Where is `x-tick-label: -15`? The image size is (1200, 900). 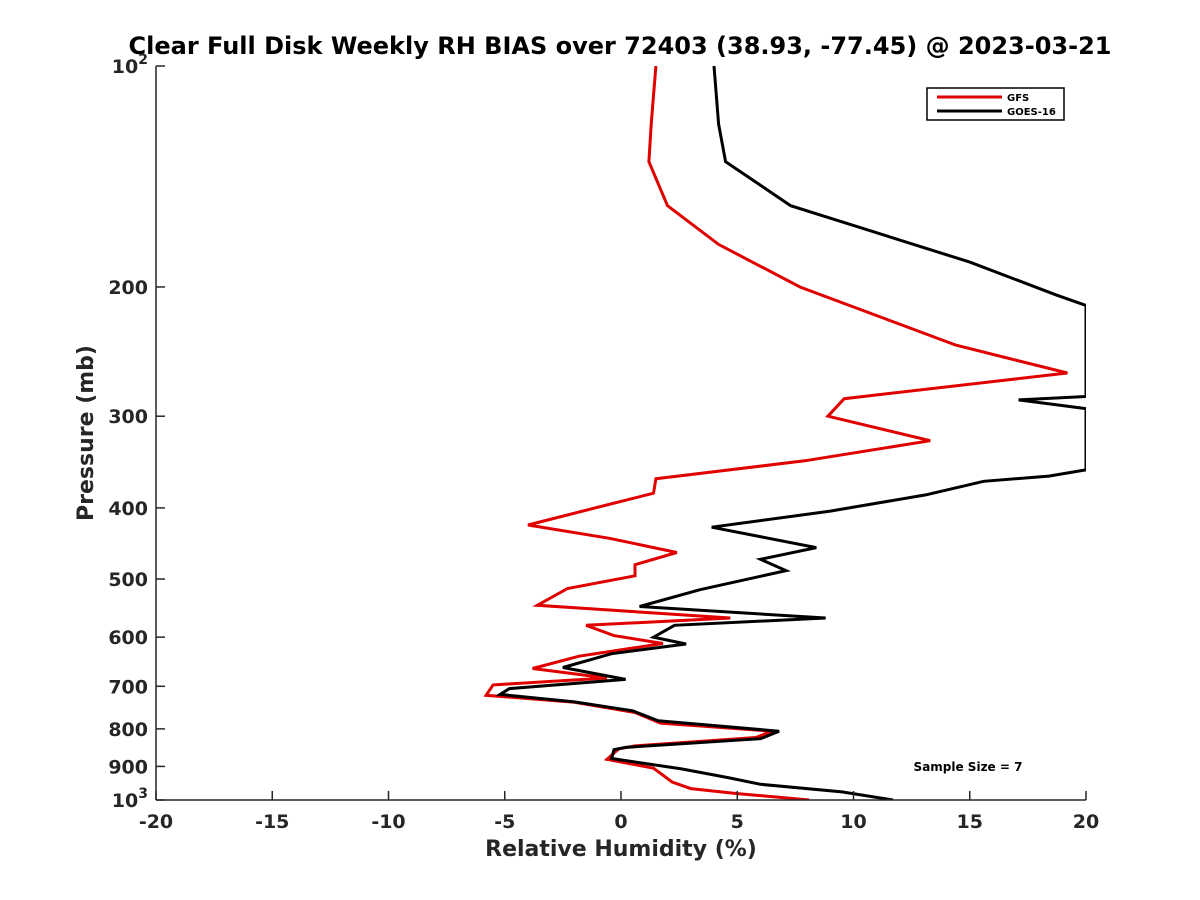 x-tick-label: -15 is located at coordinates (272, 822).